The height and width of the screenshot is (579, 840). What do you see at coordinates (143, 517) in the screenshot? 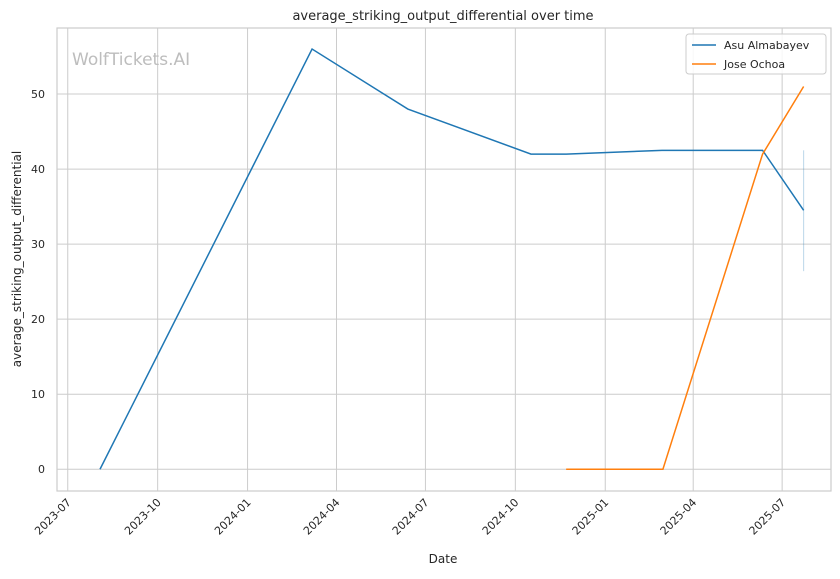
I see `x-tick-label: 2023-10` at bounding box center [143, 517].